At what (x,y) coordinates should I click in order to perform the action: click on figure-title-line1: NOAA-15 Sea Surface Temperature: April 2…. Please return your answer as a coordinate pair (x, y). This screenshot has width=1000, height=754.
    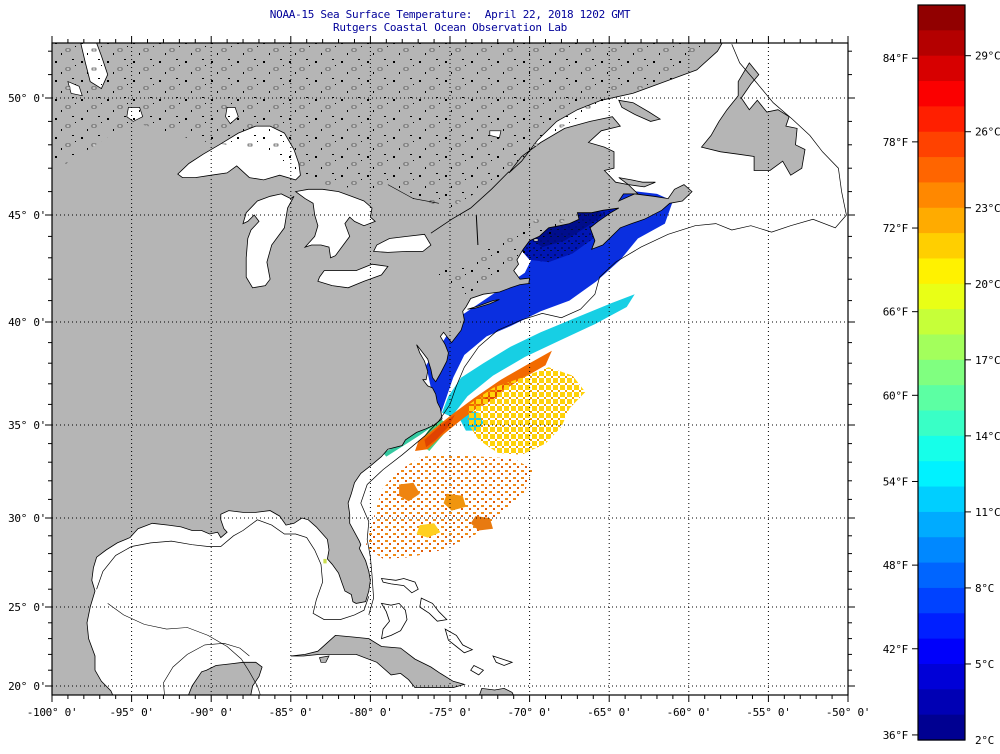
    Looking at the image, I should click on (450, 14).